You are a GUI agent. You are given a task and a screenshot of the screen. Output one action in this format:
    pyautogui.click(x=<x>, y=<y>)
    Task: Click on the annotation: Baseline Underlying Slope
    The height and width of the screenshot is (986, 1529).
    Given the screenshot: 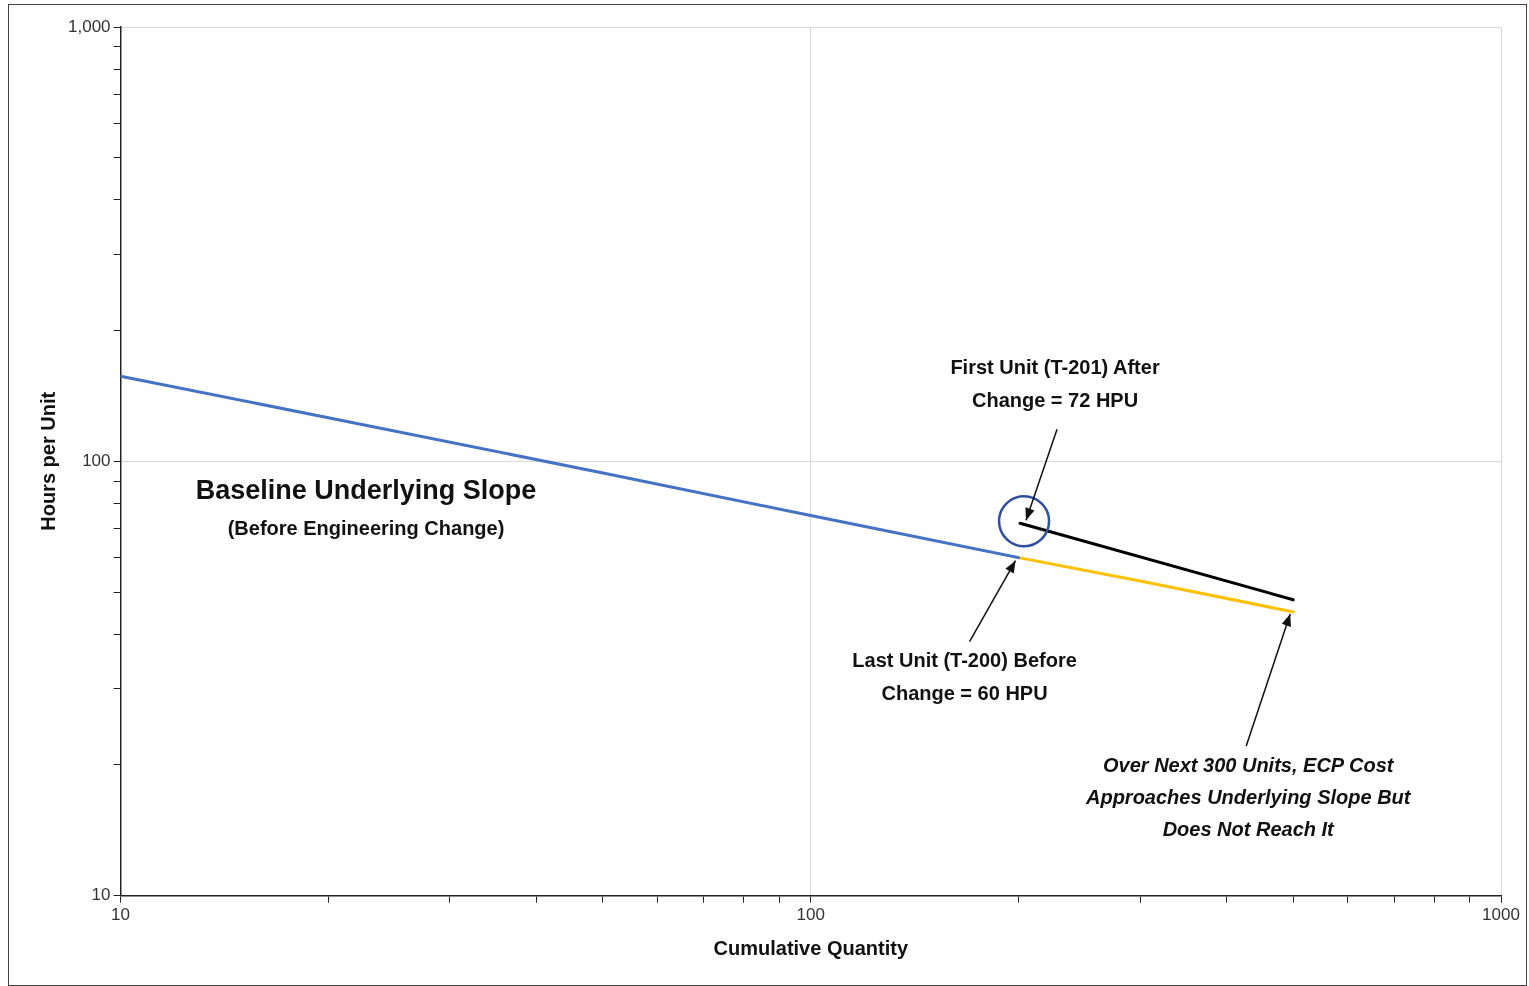 What is the action you would take?
    pyautogui.click(x=366, y=490)
    